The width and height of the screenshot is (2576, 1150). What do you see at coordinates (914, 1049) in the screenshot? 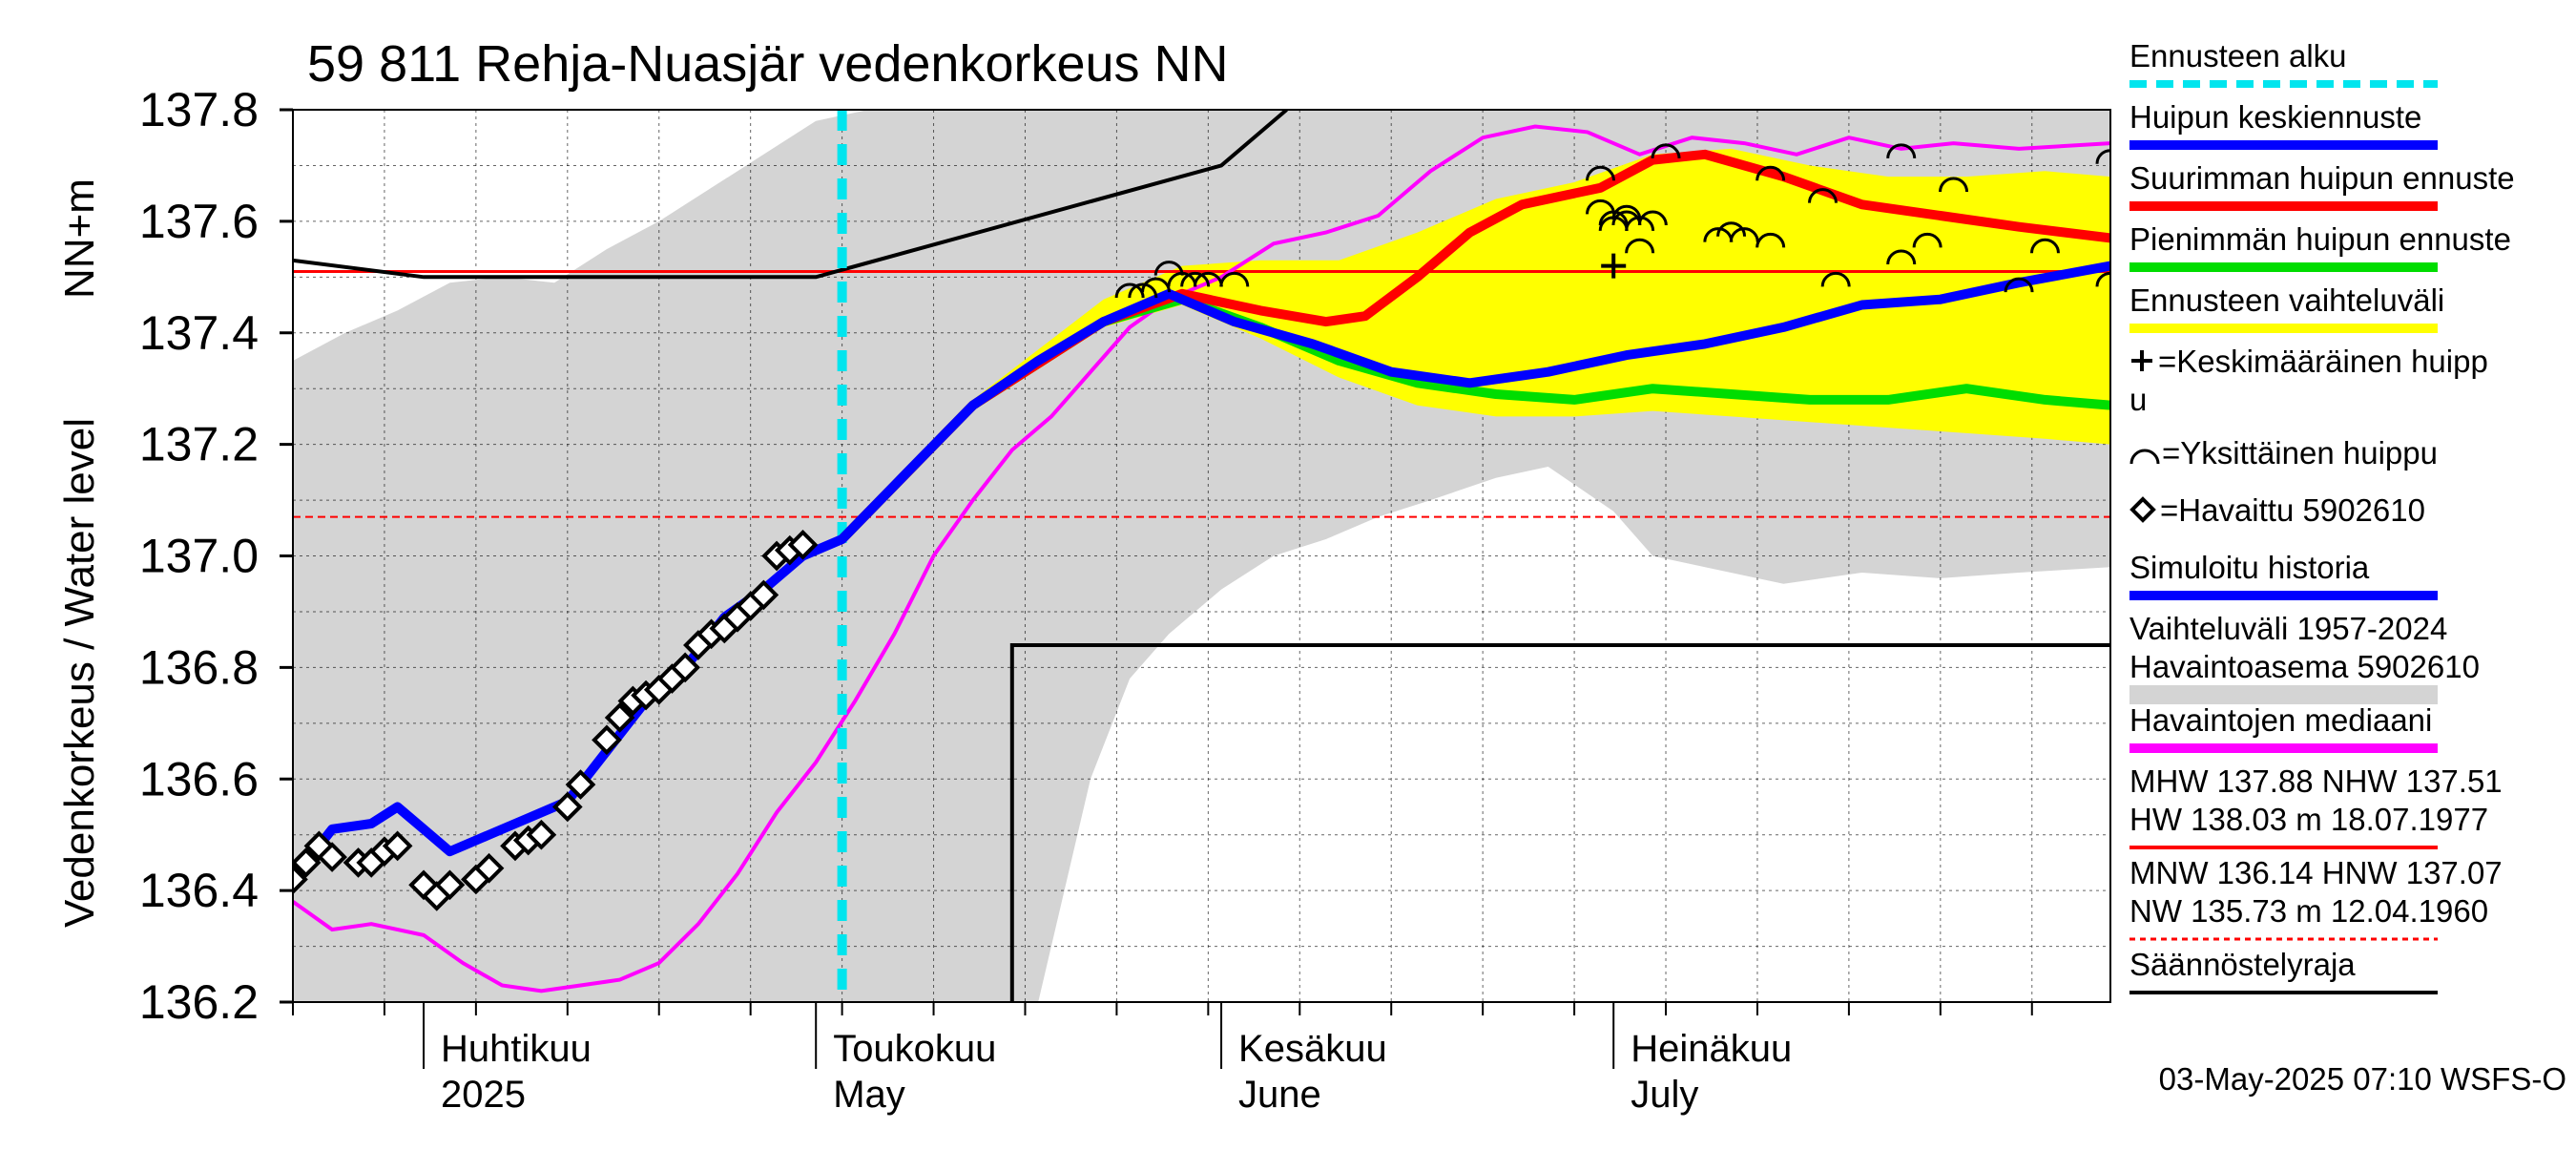
I see `month-label-fi: Toukokuu` at bounding box center [914, 1049].